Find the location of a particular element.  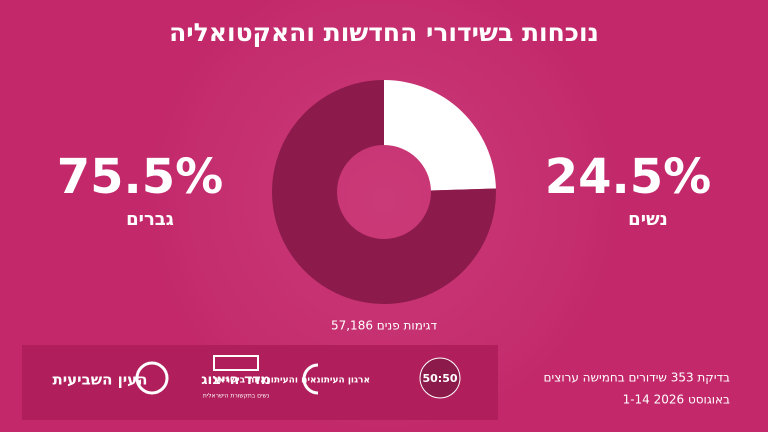

chart-title: נוכחות בשידורי החדשות והאקטואליה is located at coordinates (384, 32).